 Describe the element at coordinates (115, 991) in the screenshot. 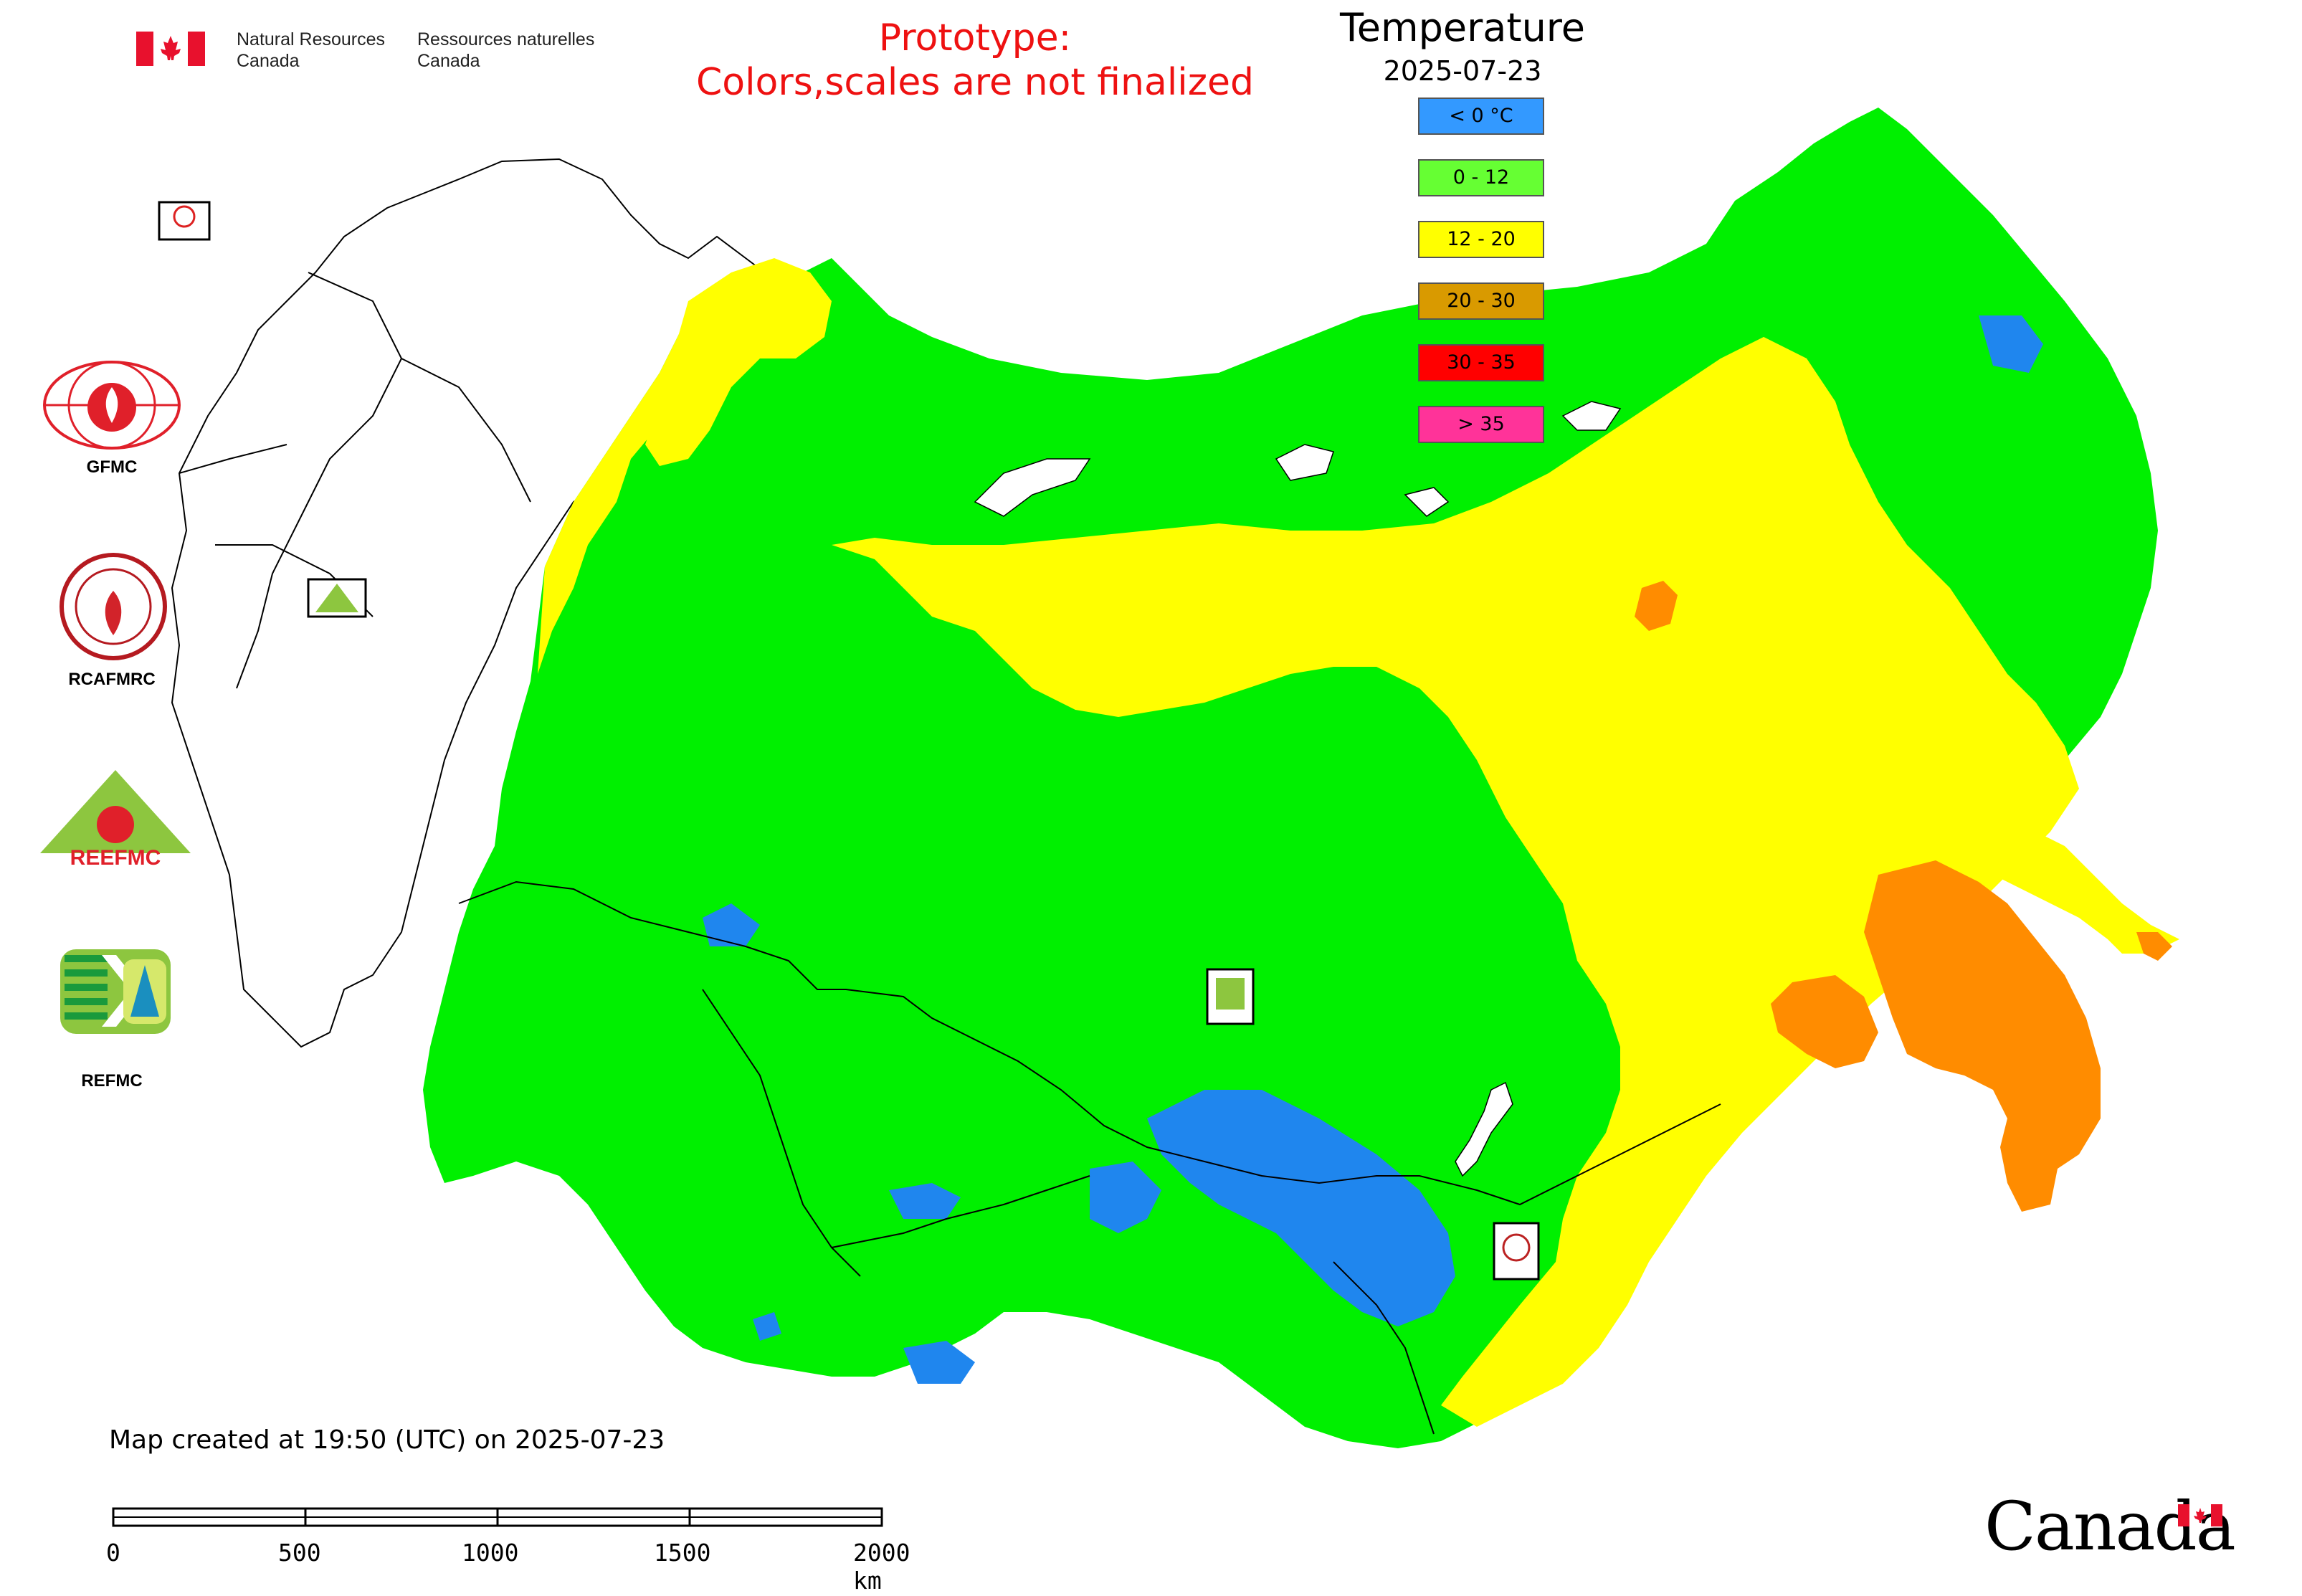

I see `refmc-logo-icon` at that location.